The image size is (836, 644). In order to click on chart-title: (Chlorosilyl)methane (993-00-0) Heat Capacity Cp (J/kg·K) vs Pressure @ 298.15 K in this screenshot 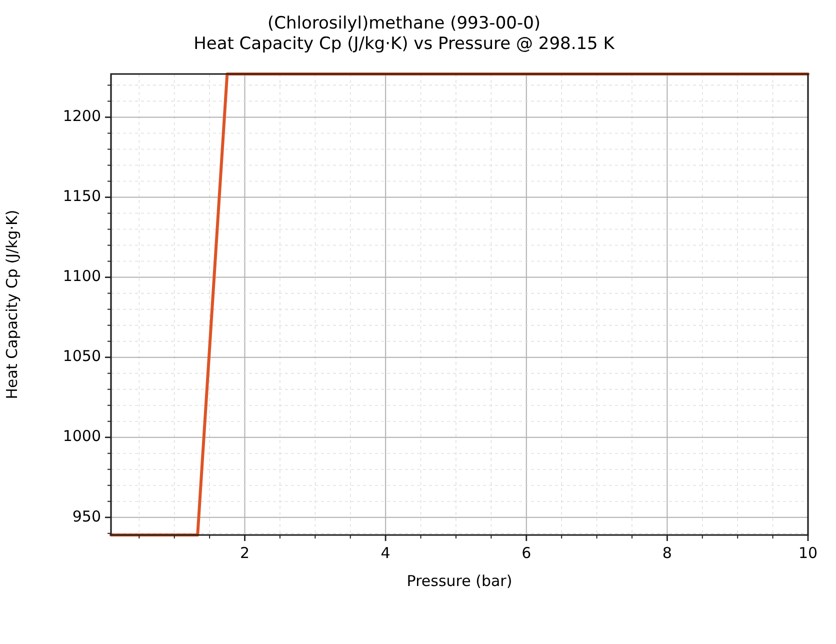, I will do `click(405, 34)`.